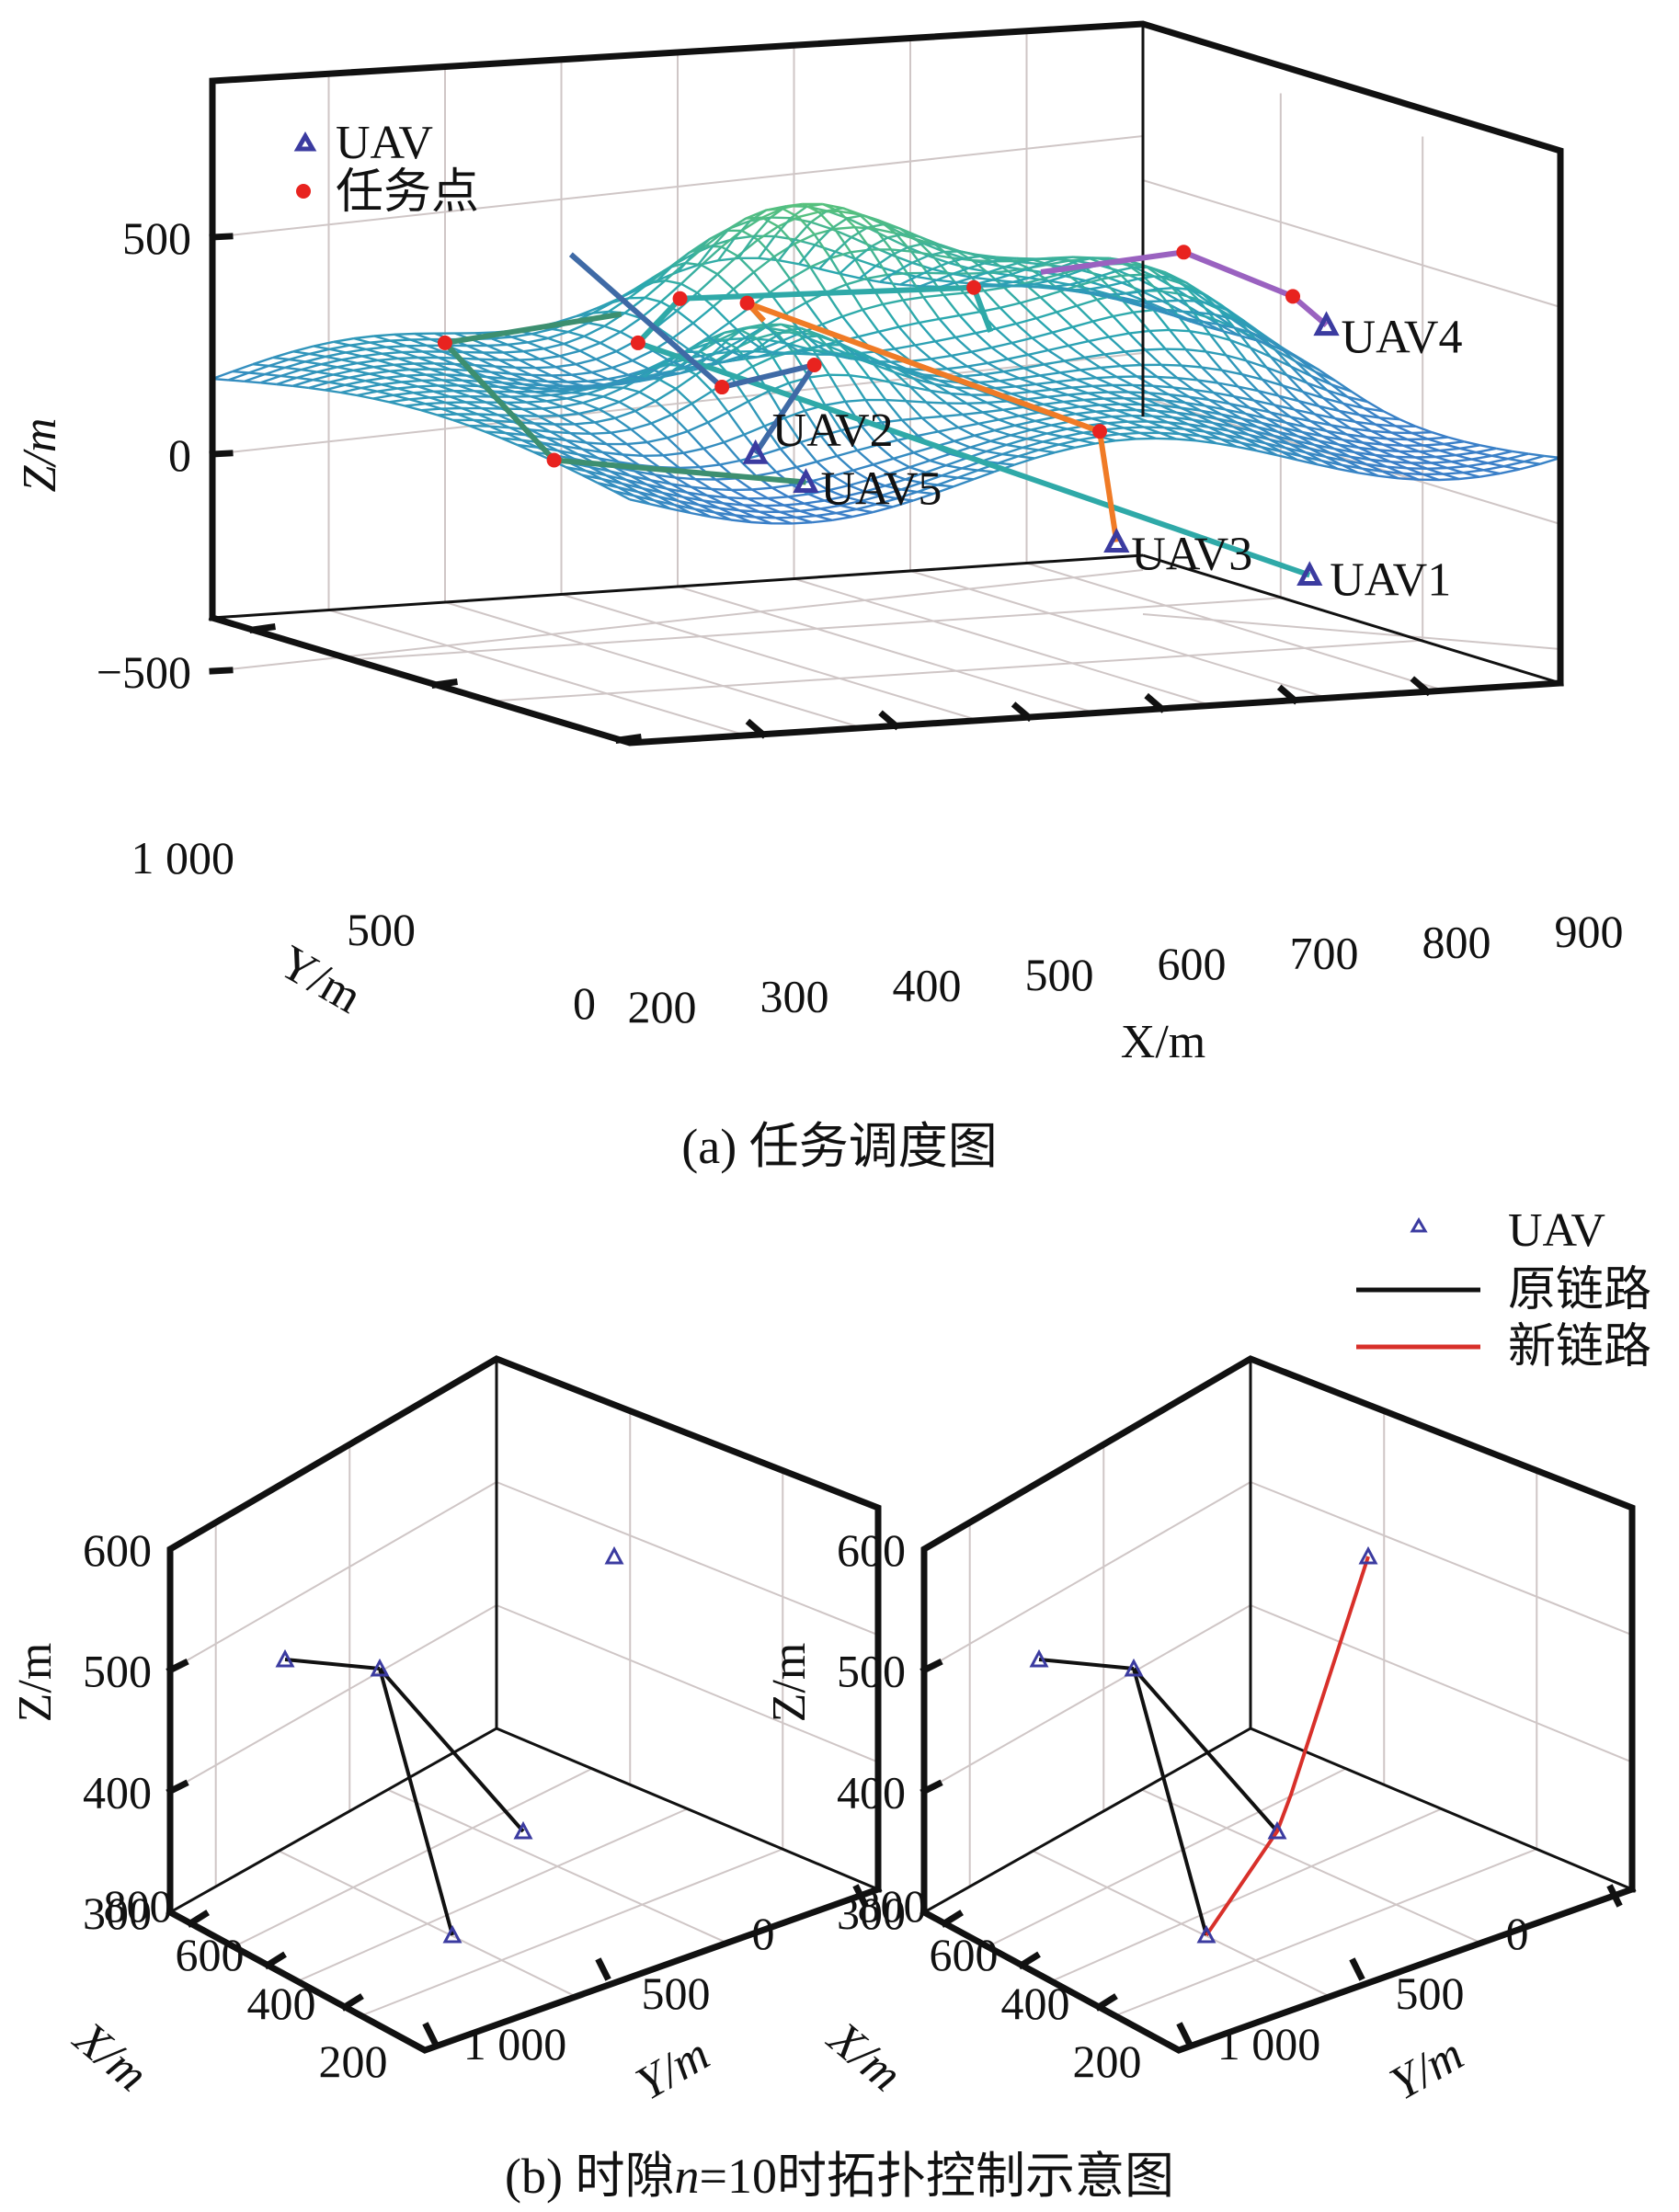 The image size is (1679, 2212). I want to click on z-tick-label: 300, so click(117, 1913).